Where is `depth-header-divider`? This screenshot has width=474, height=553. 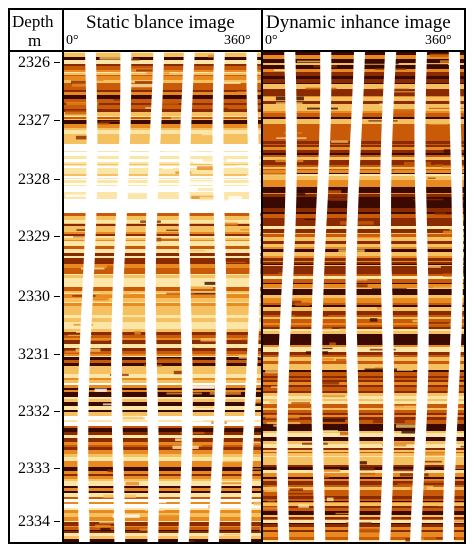
depth-header-divider is located at coordinates (36, 51).